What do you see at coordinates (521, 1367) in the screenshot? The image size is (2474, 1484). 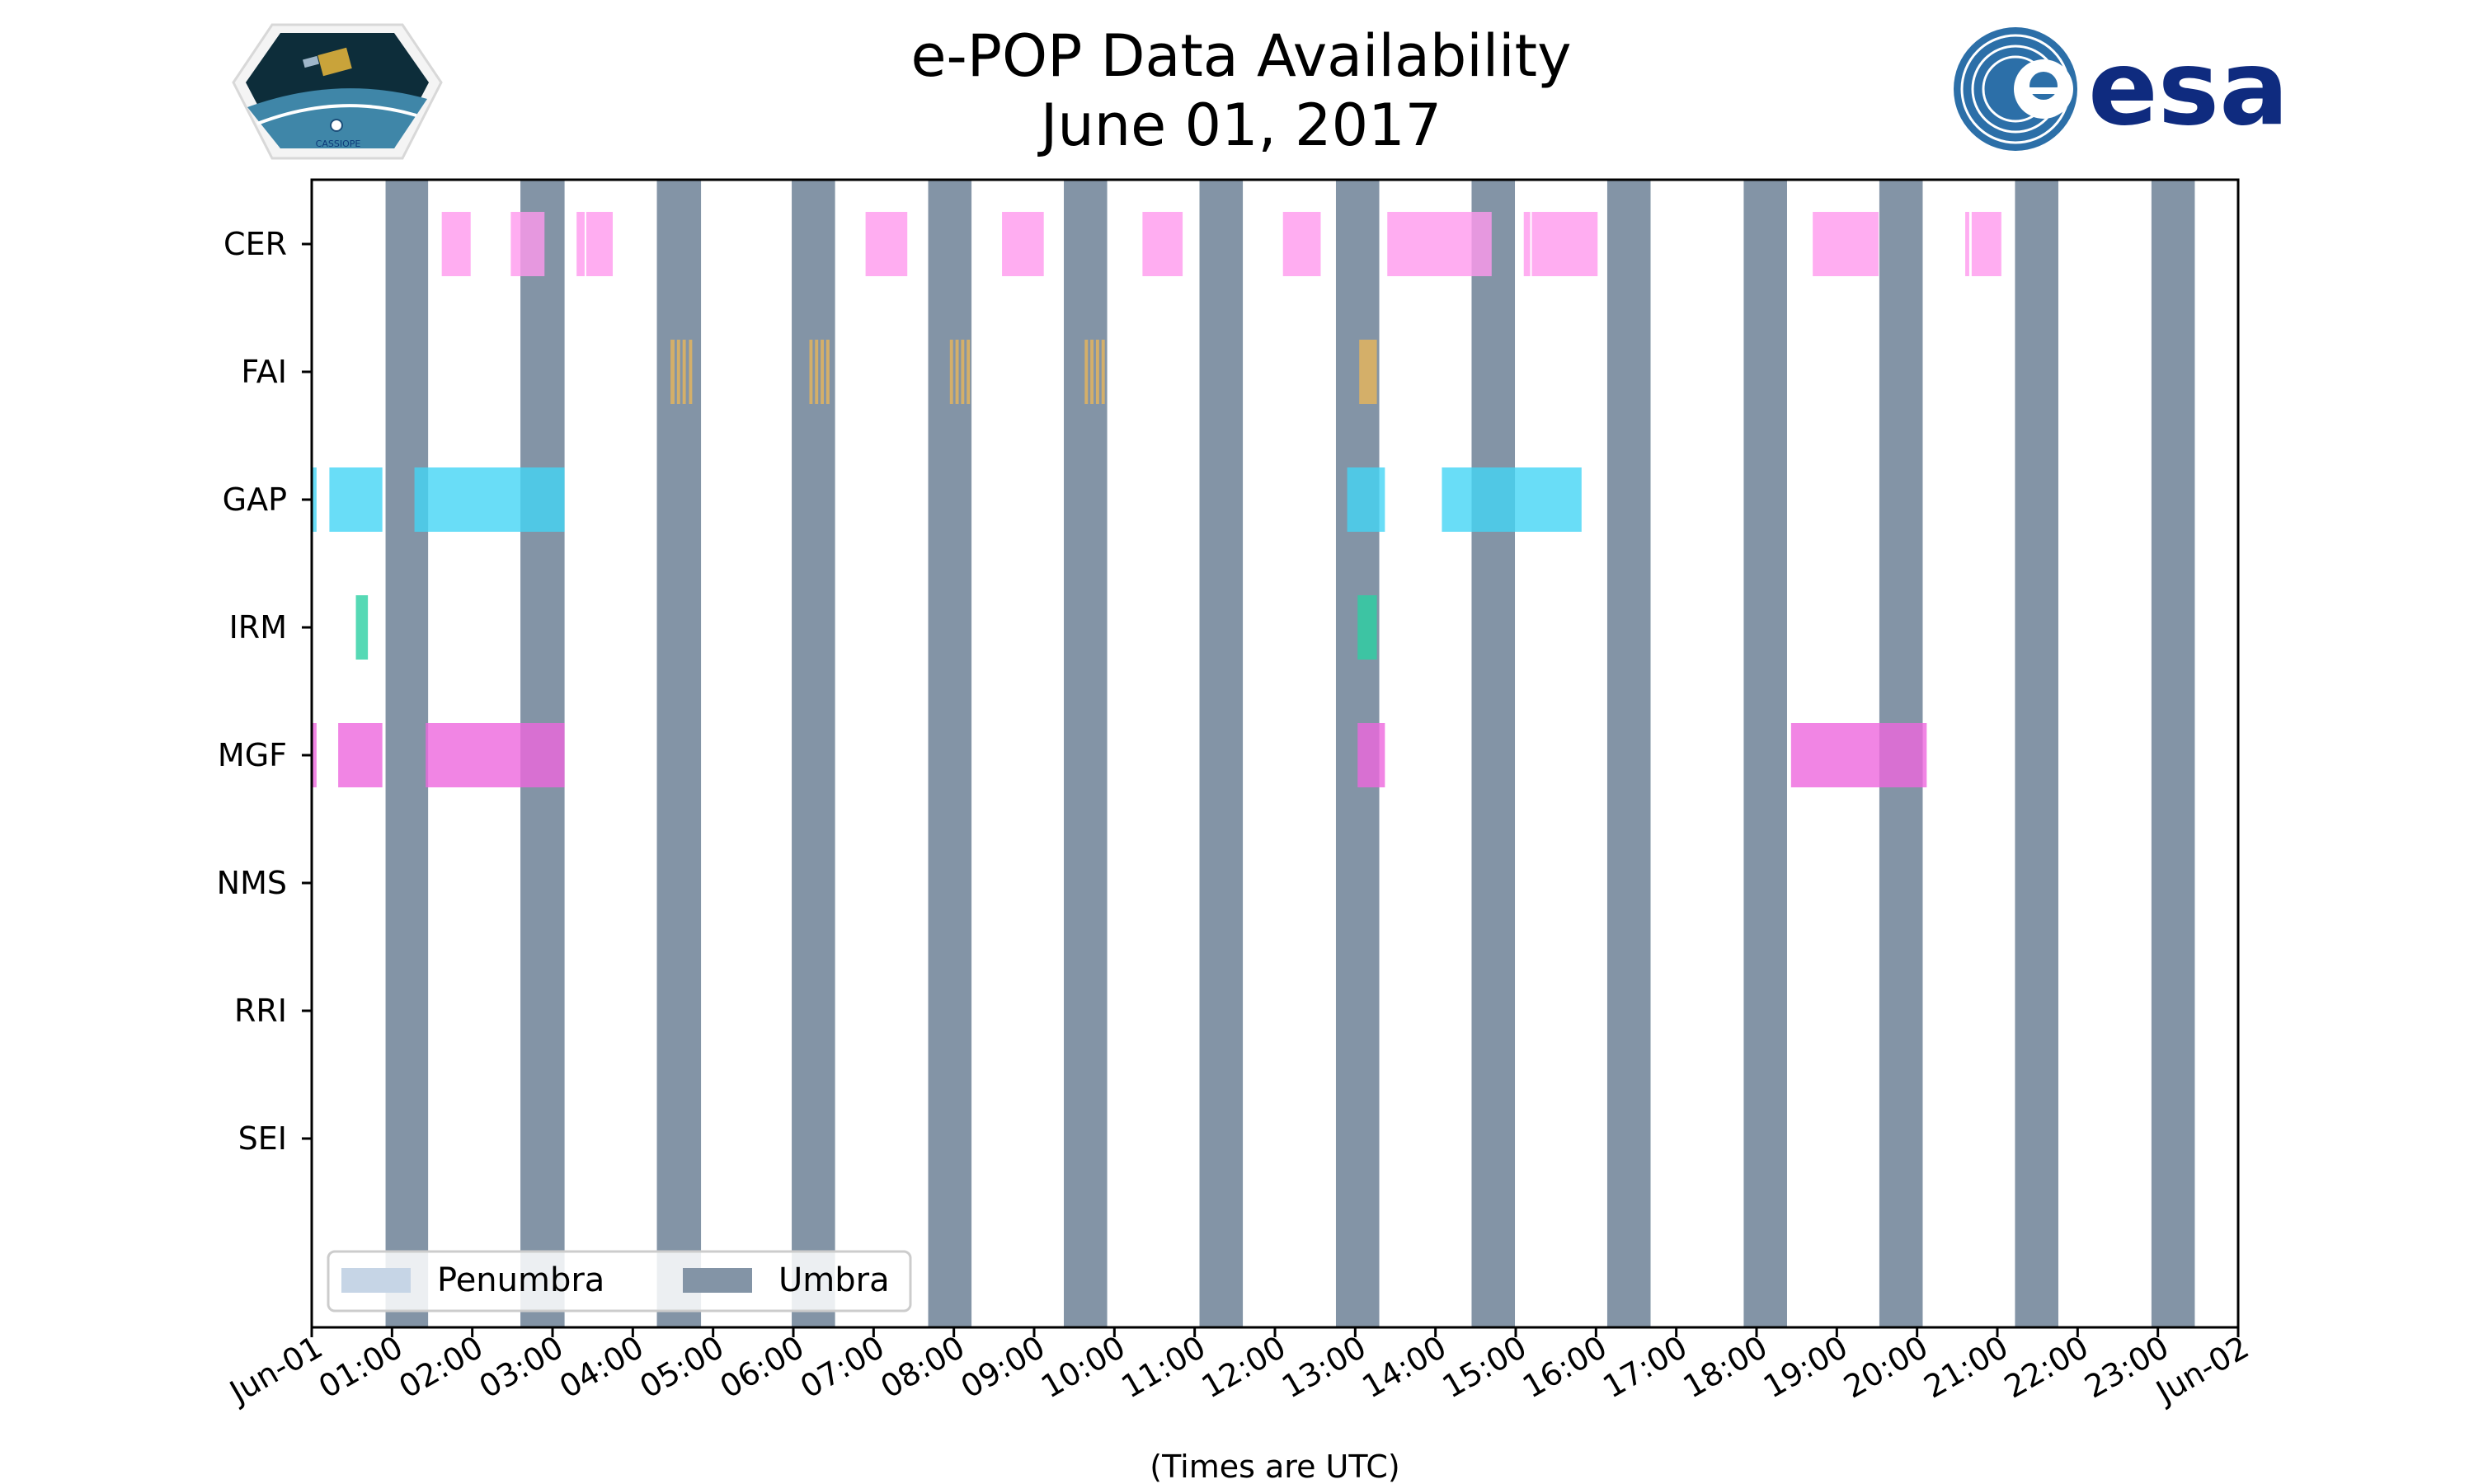 I see `x-tick-3: 03:00` at bounding box center [521, 1367].